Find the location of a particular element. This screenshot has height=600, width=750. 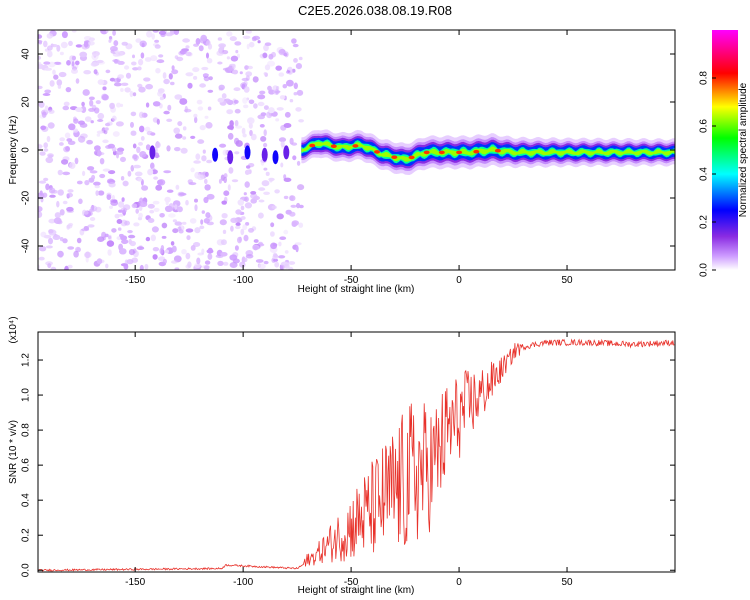

y-tick-label: 0.8 is located at coordinates (26, 430).